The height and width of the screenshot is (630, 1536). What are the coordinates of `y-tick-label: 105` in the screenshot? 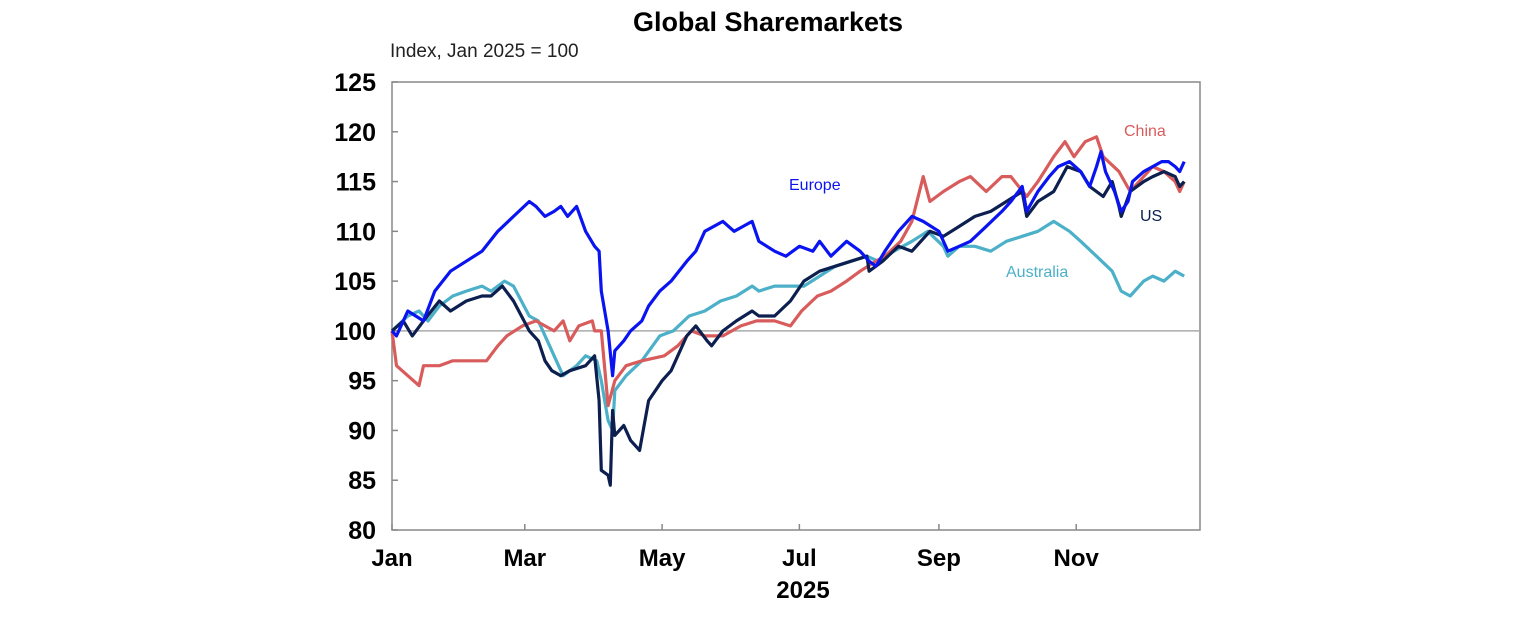 It's located at (355, 282).